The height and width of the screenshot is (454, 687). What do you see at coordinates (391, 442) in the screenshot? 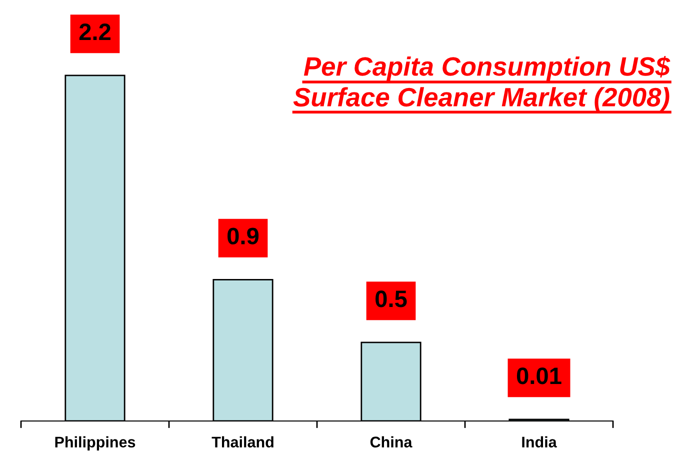
I see `x-tick-label: China` at bounding box center [391, 442].